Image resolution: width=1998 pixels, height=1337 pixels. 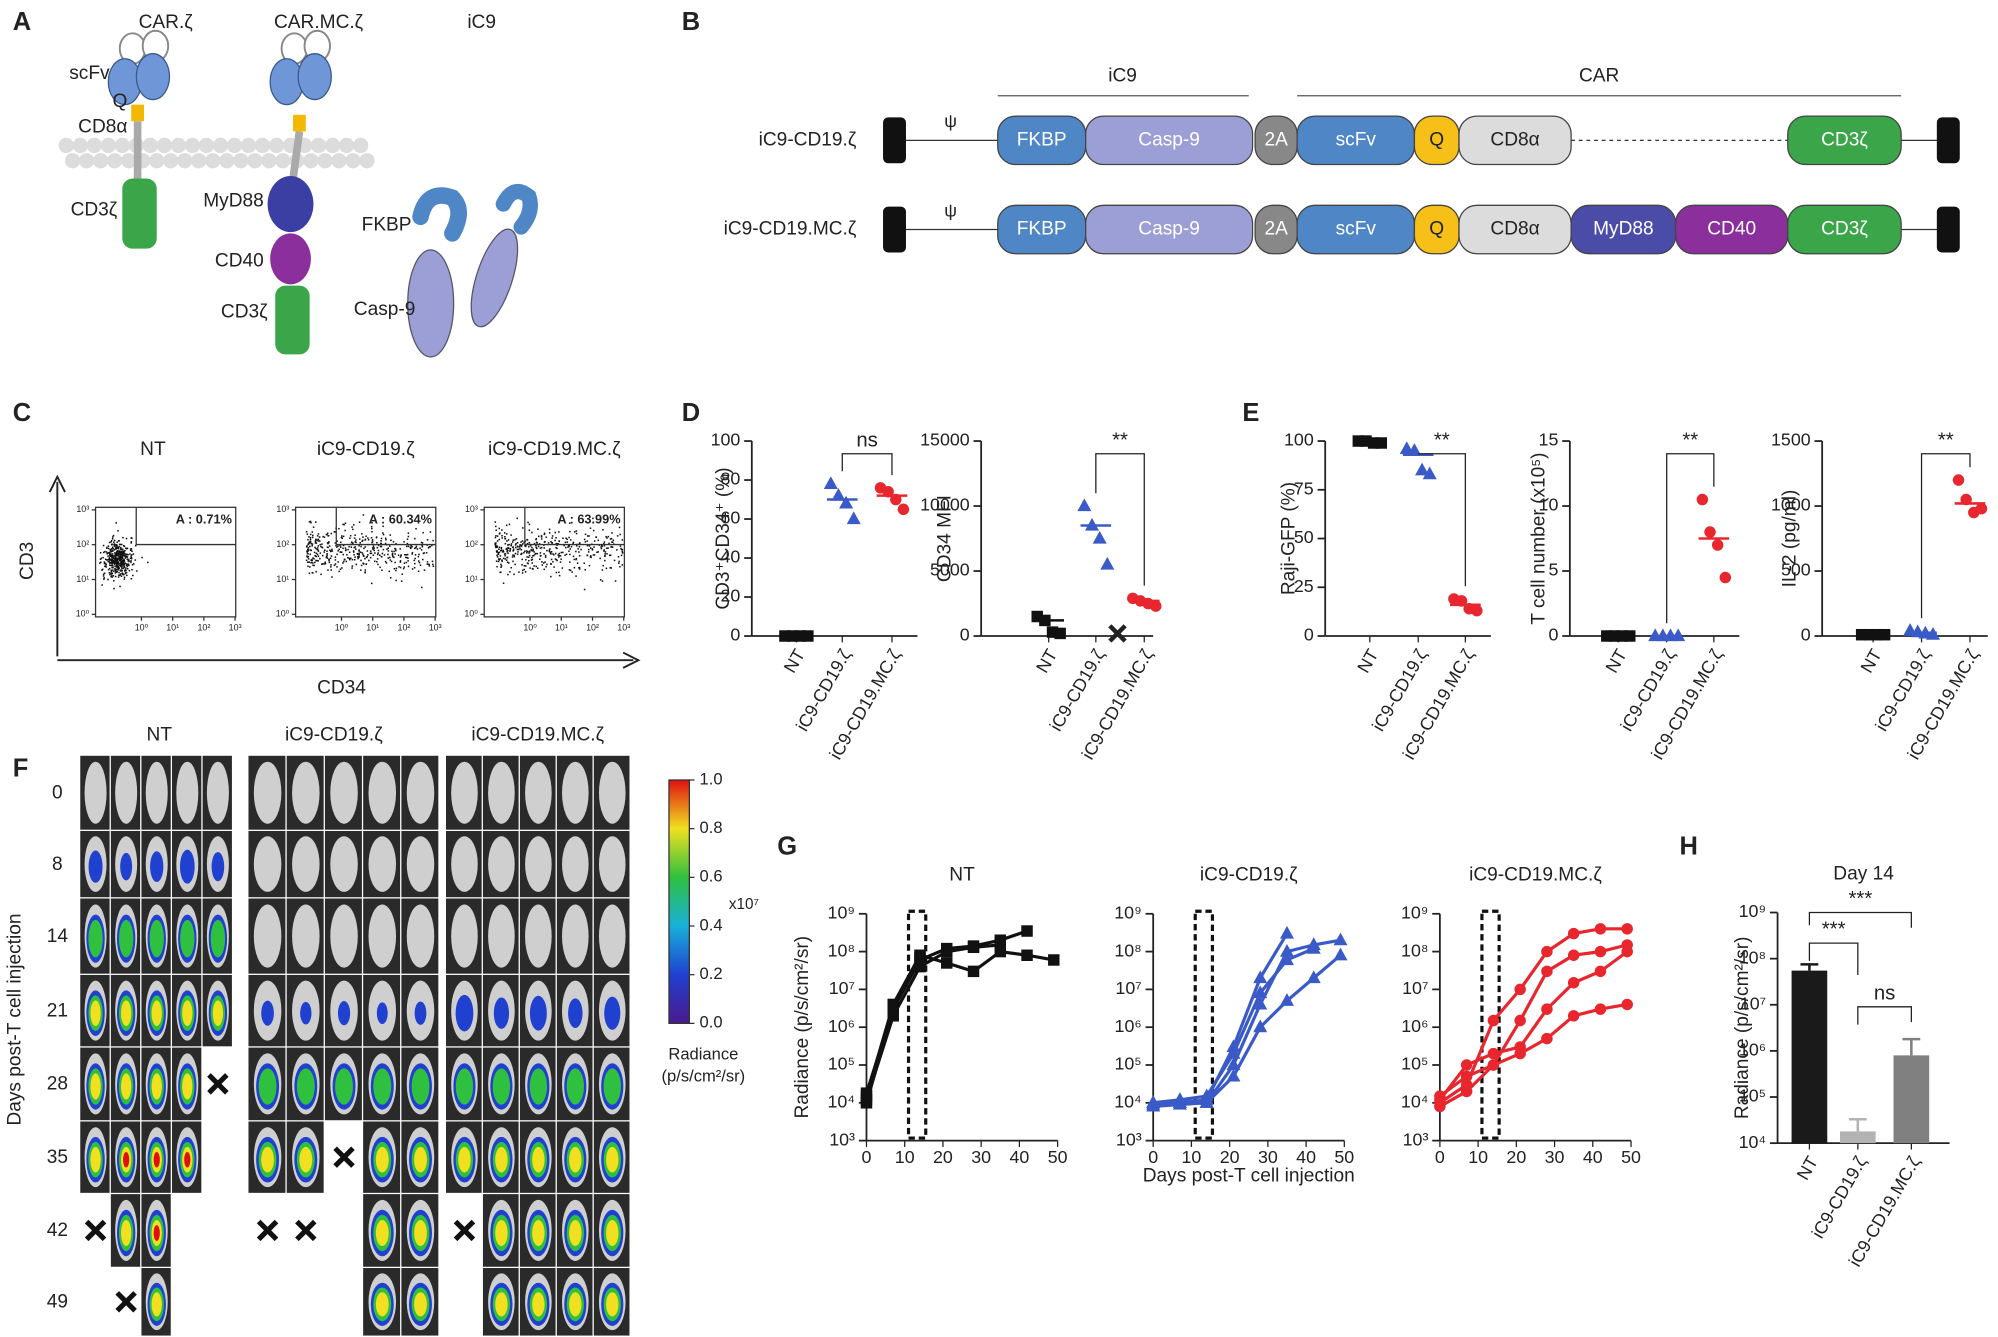 I want to click on y-axis-label: T cell number (x10⁵), so click(x=1538, y=538).